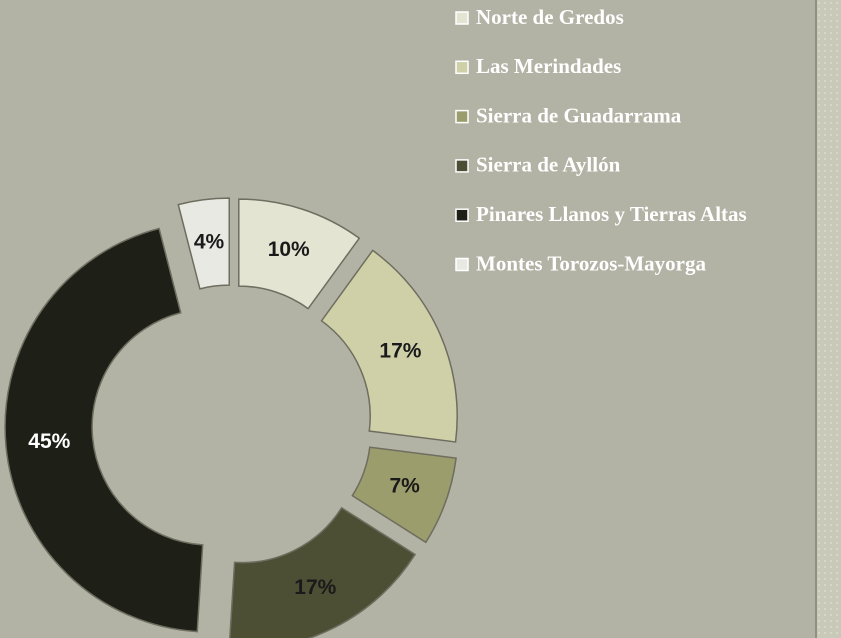  What do you see at coordinates (548, 165) in the screenshot?
I see `legend-label: Sierra de Ayllón` at bounding box center [548, 165].